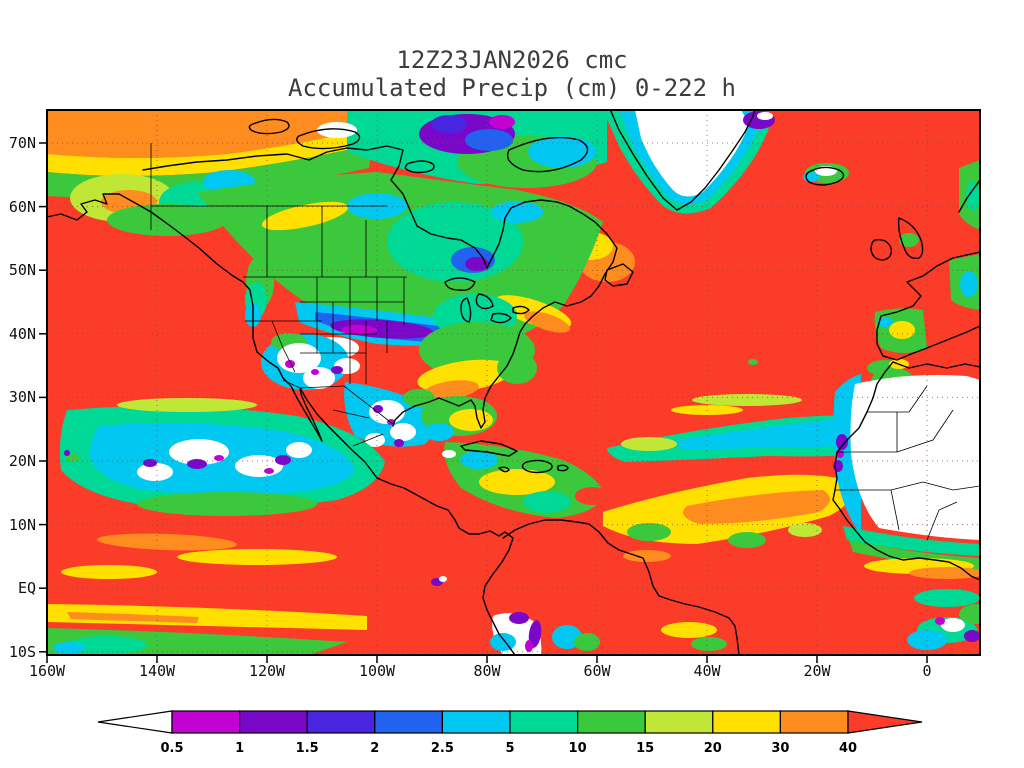 This screenshot has width=1024, height=768. I want to click on x-tick-160w: 160W, so click(47, 671).